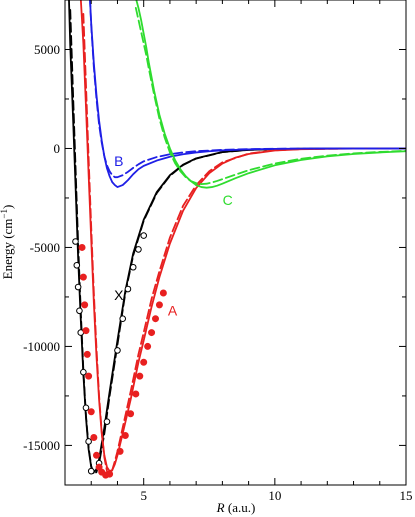 The height and width of the screenshot is (517, 415). What do you see at coordinates (7, 249) in the screenshot?
I see `y-axis-label-main: Energy (cm` at bounding box center [7, 249].